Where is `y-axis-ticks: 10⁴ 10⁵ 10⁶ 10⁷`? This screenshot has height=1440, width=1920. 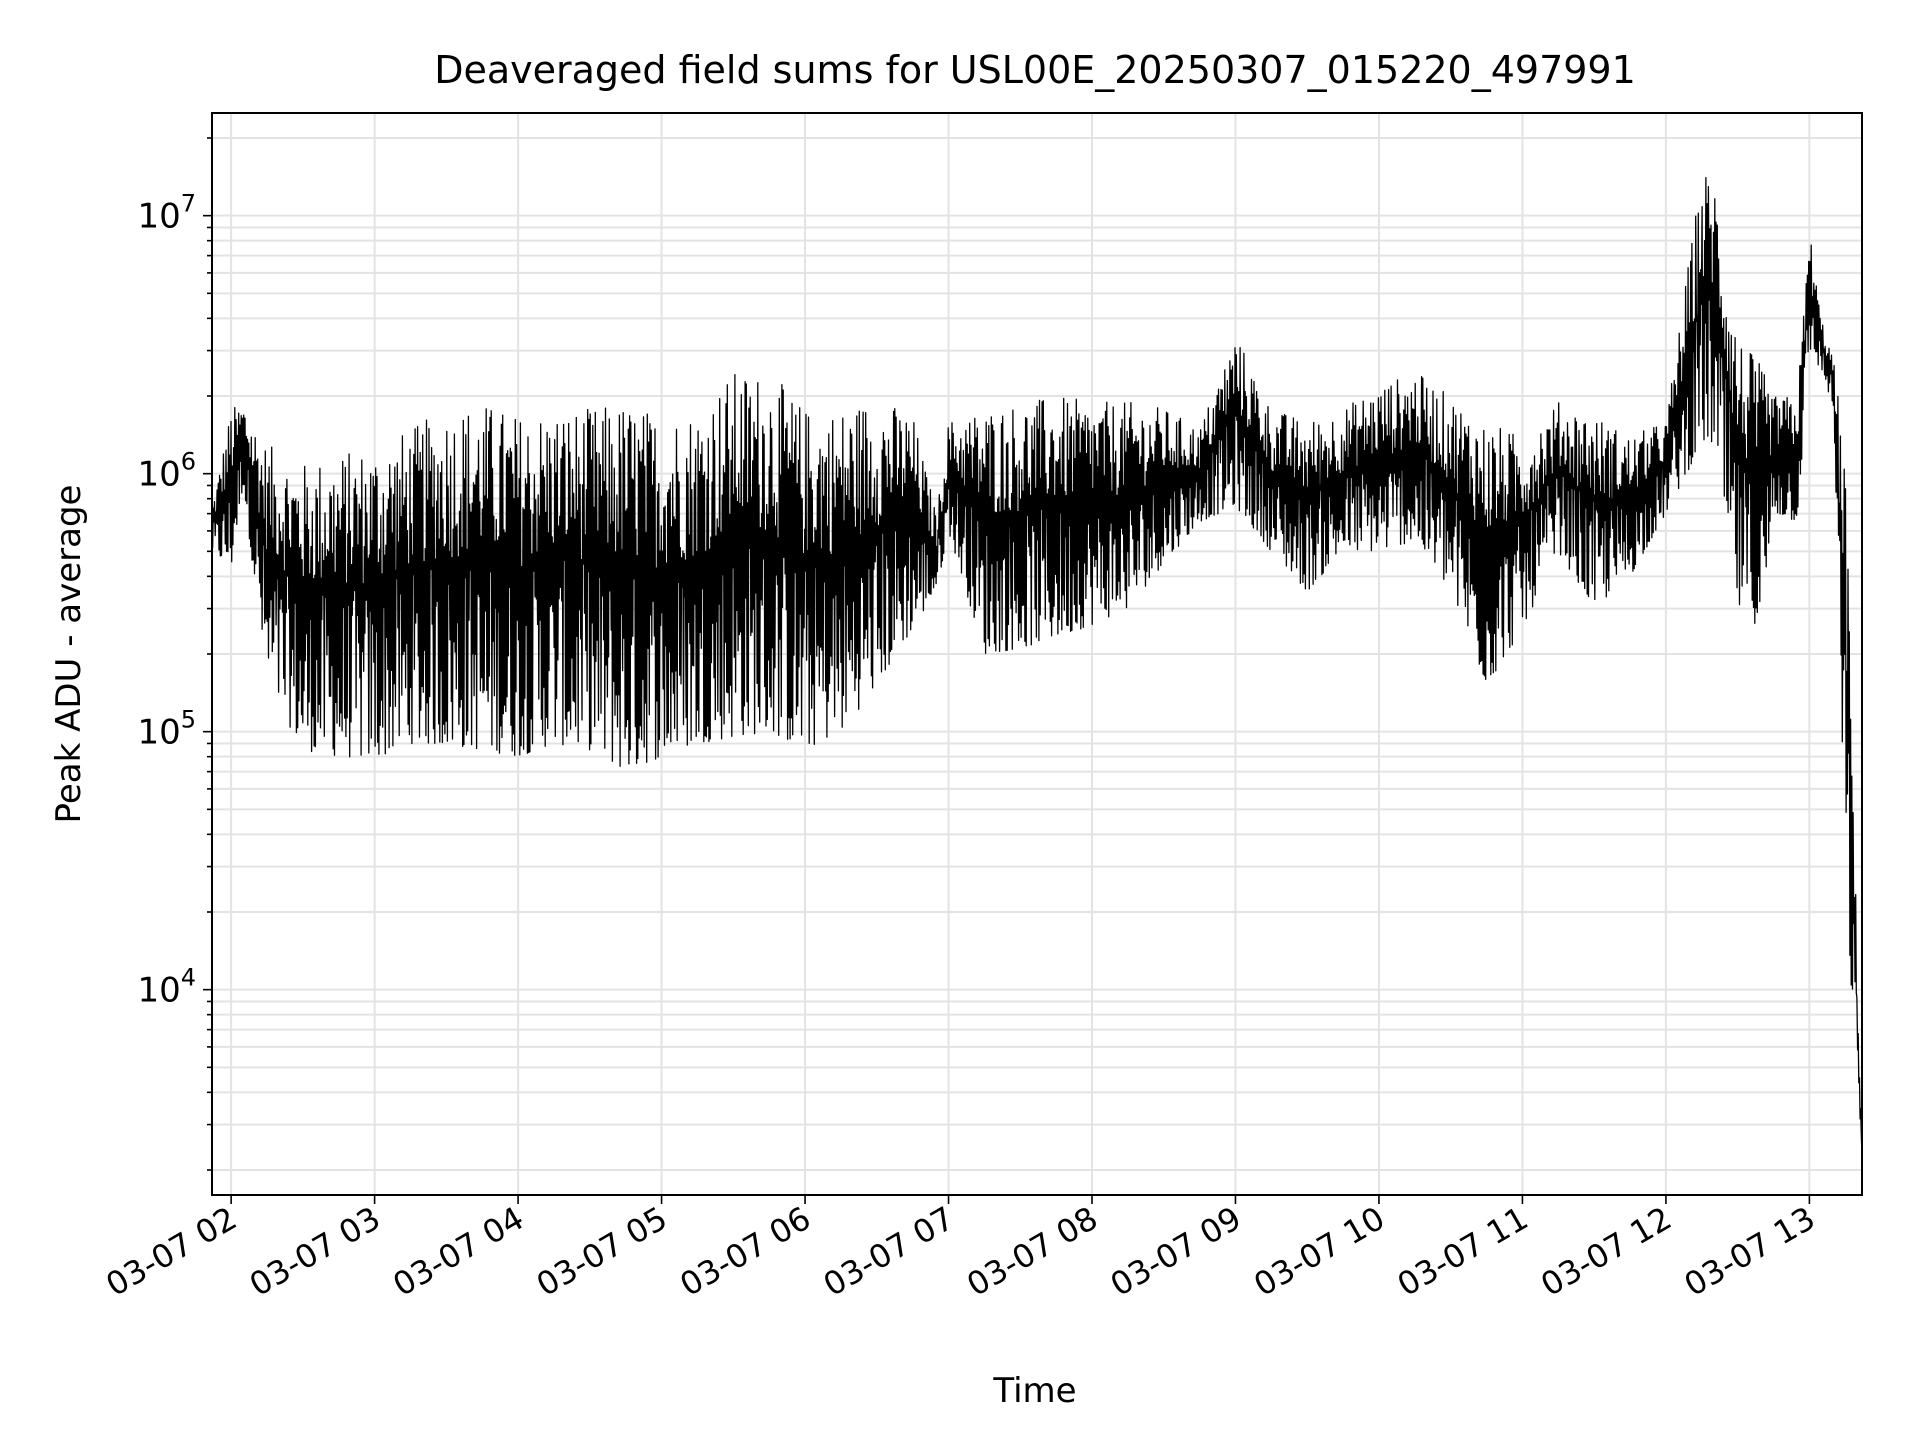
y-axis-ticks: 10⁴ 10⁵ 10⁶ 10⁷ is located at coordinates (174, 654).